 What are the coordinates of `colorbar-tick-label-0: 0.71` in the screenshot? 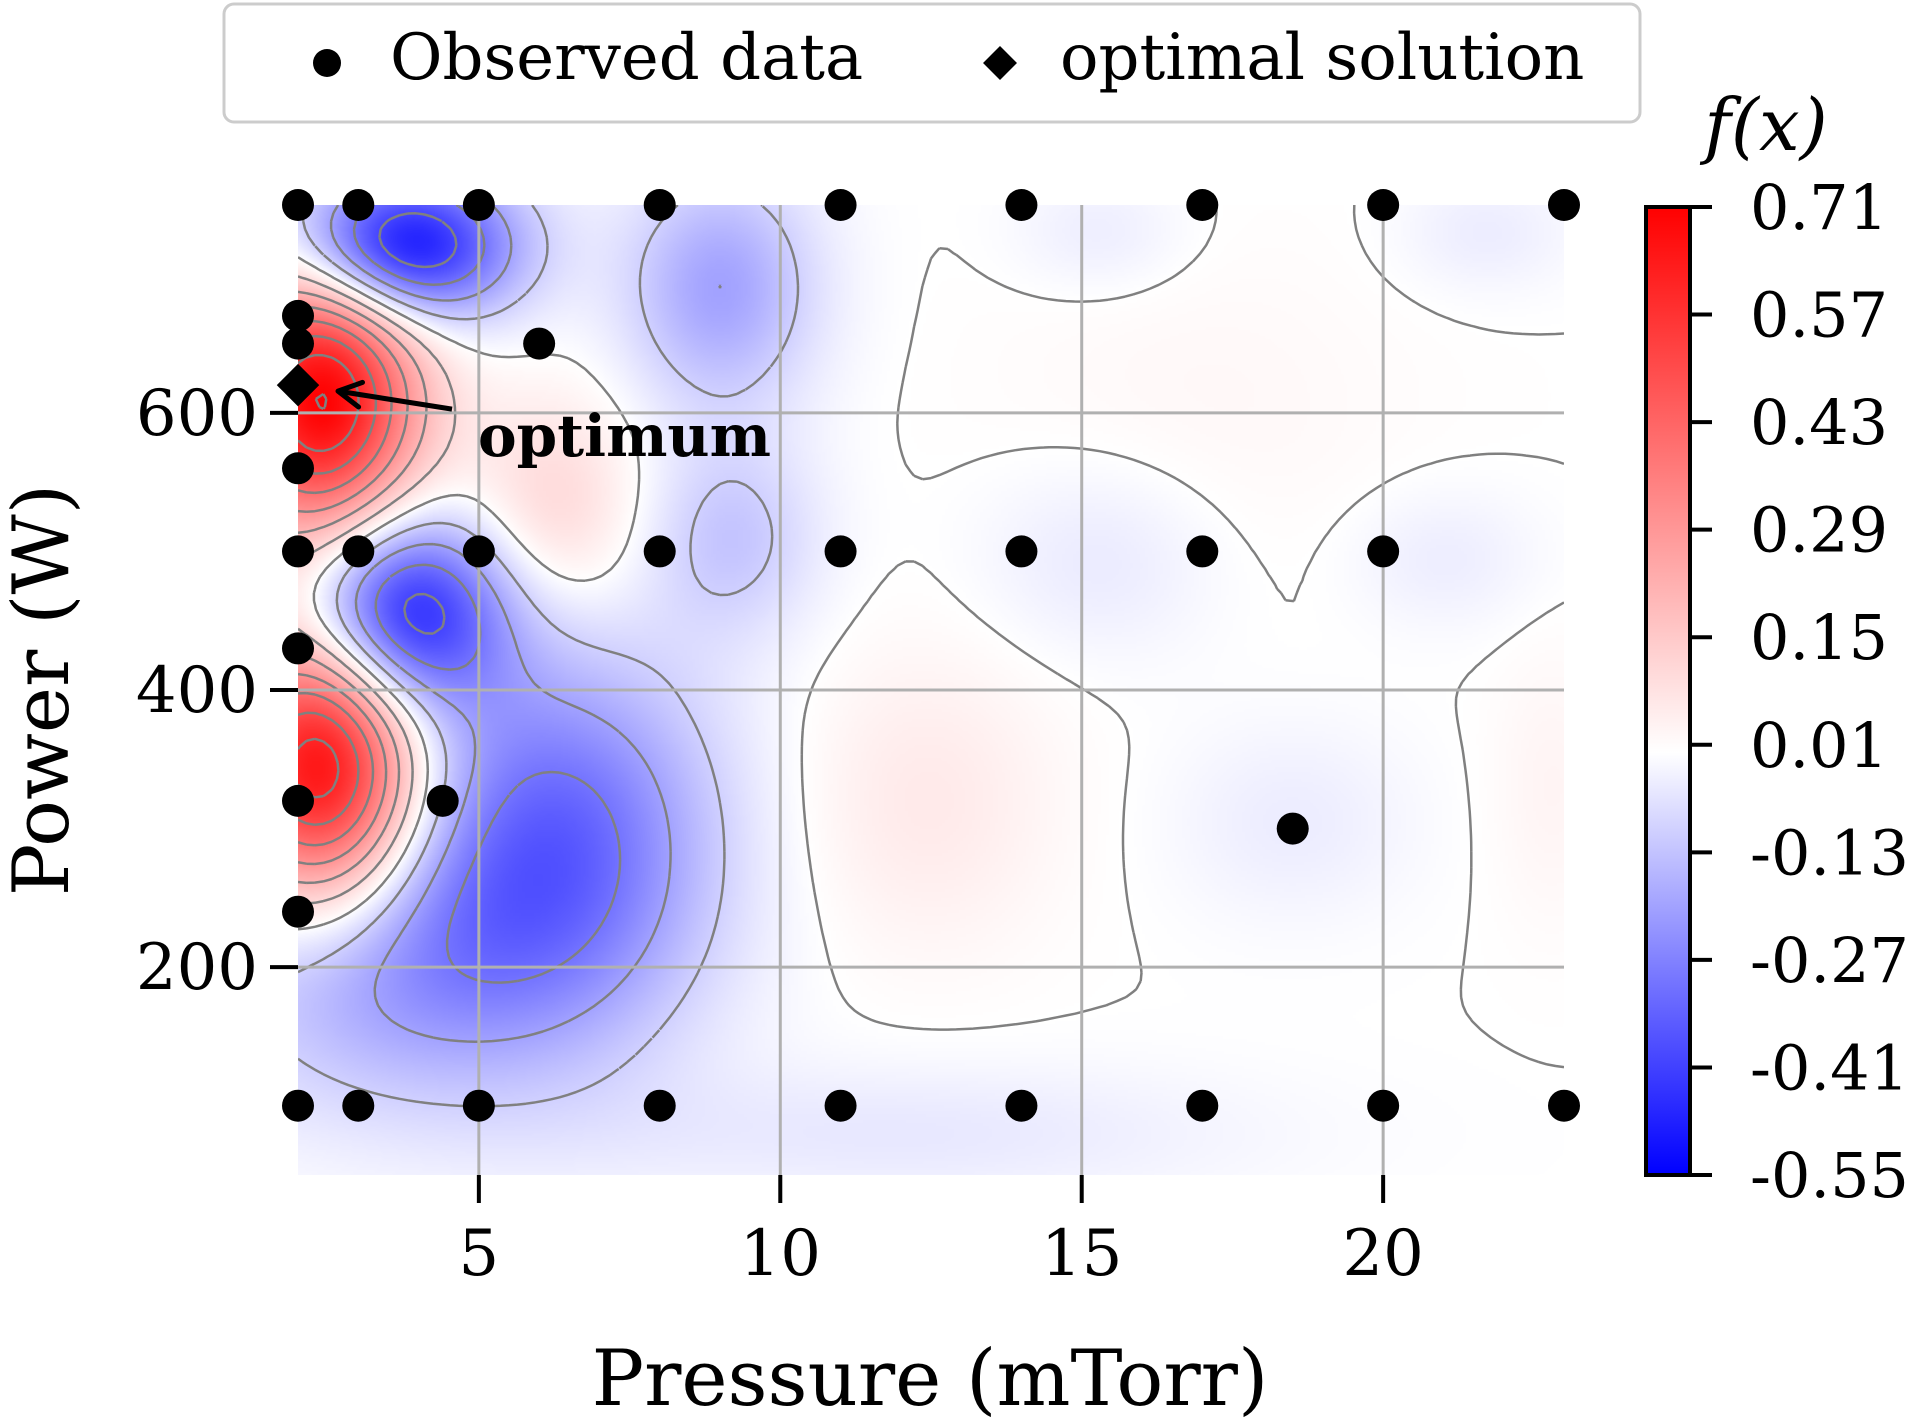 It's located at (1819, 207).